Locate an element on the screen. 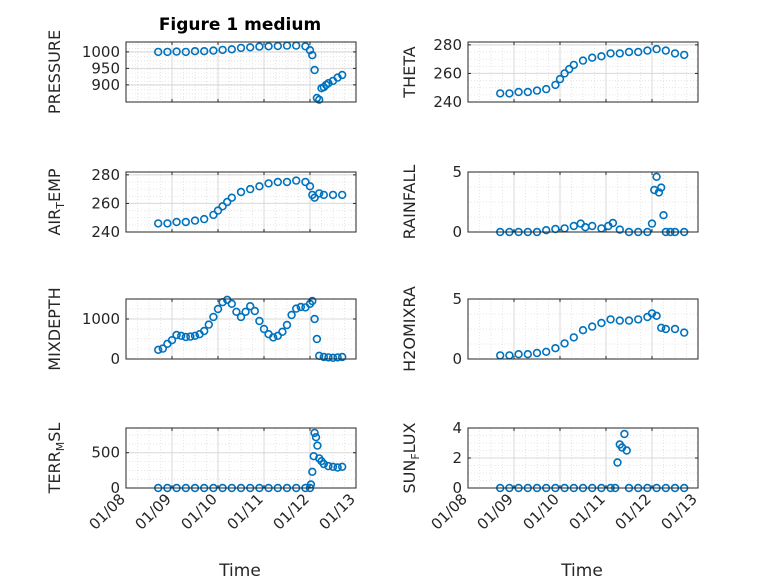 The height and width of the screenshot is (583, 778). subplot-rainfall: 0 5 RAINFALL is located at coordinates (549, 202).